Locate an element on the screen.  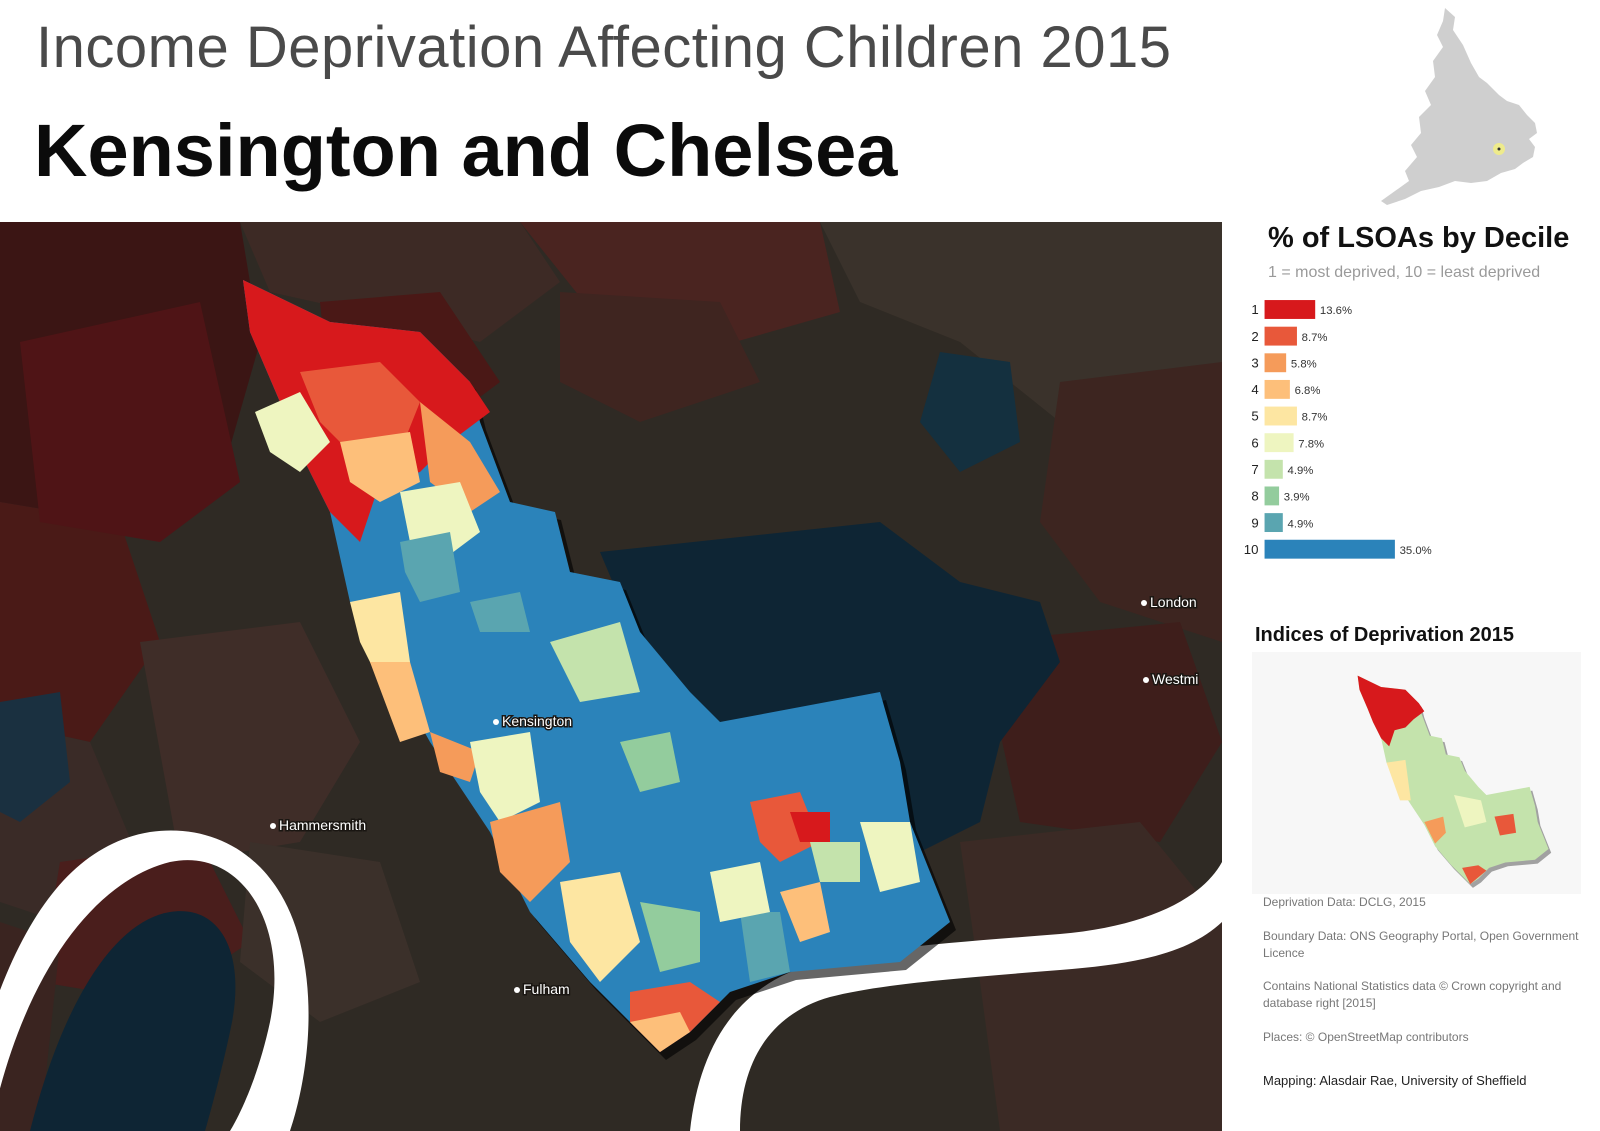
decile-value-1: 13.6% is located at coordinates (1336, 311).